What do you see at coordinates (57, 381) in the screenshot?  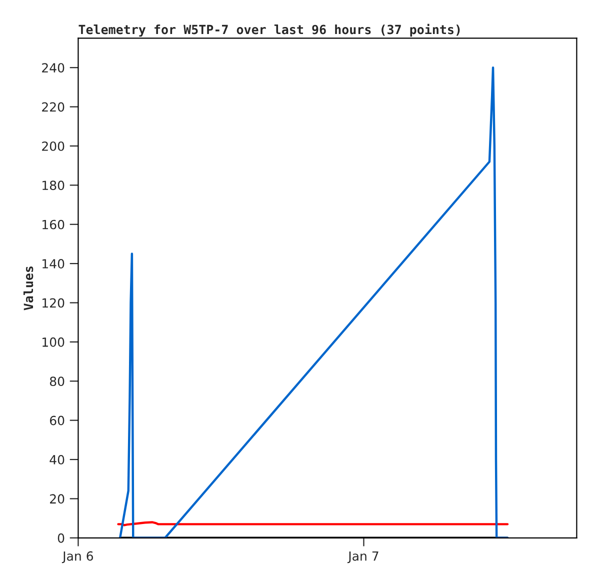 I see `y-tick-label: 80` at bounding box center [57, 381].